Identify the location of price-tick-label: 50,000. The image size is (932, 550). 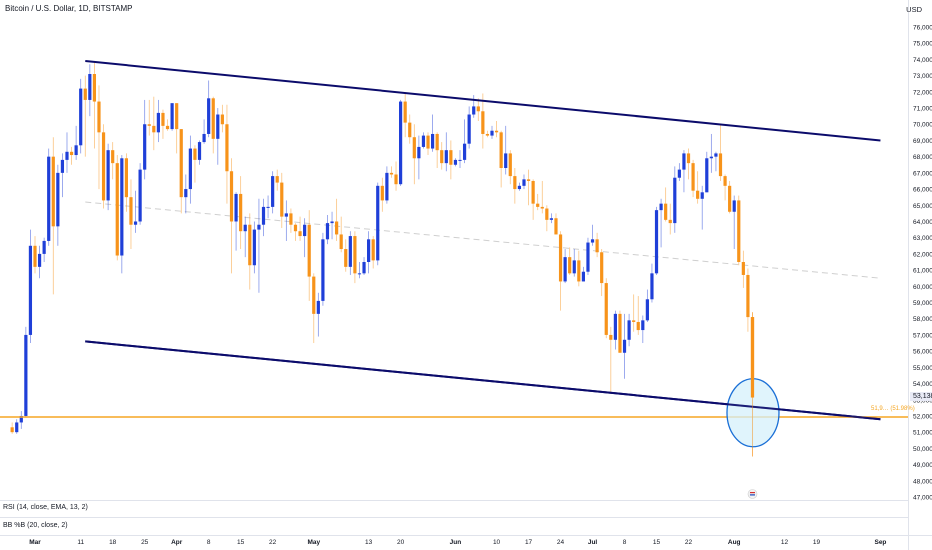
(922, 449).